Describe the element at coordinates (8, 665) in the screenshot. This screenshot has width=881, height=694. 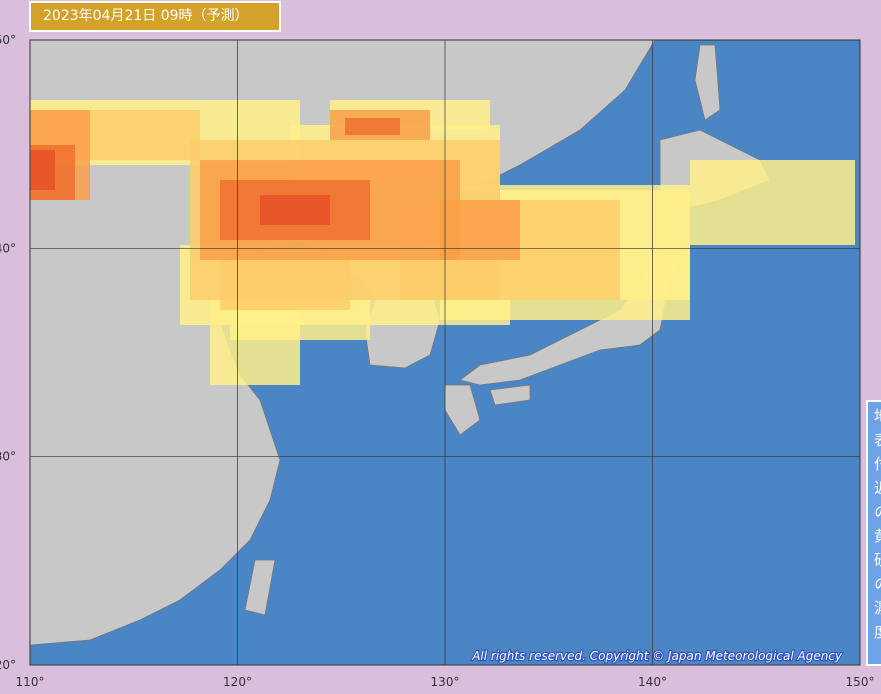
I see `y-tick-label: 20°` at that location.